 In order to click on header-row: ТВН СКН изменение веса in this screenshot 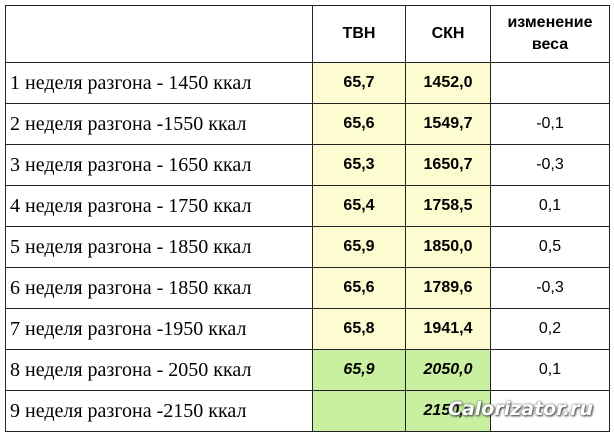, I will do `click(307, 34)`.